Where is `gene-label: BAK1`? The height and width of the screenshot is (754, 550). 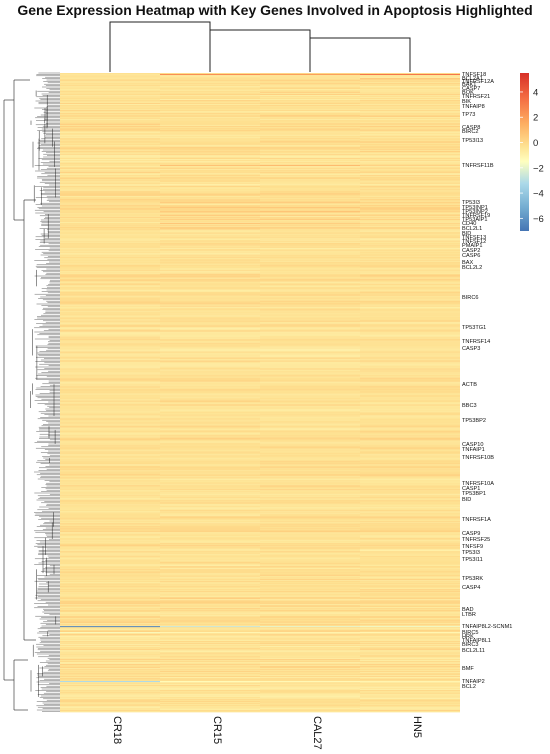
gene-label: BAK1 is located at coordinates (469, 85).